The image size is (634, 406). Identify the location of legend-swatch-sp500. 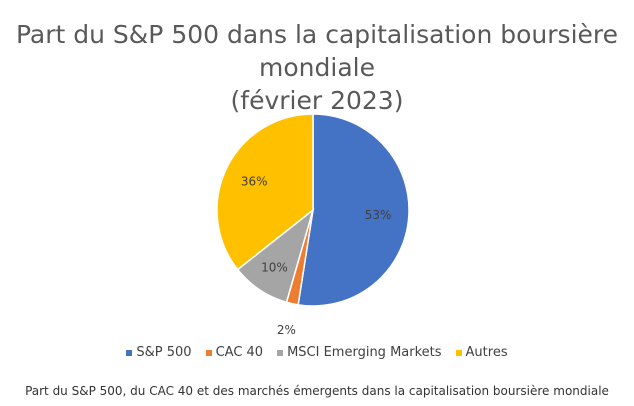
(129, 352).